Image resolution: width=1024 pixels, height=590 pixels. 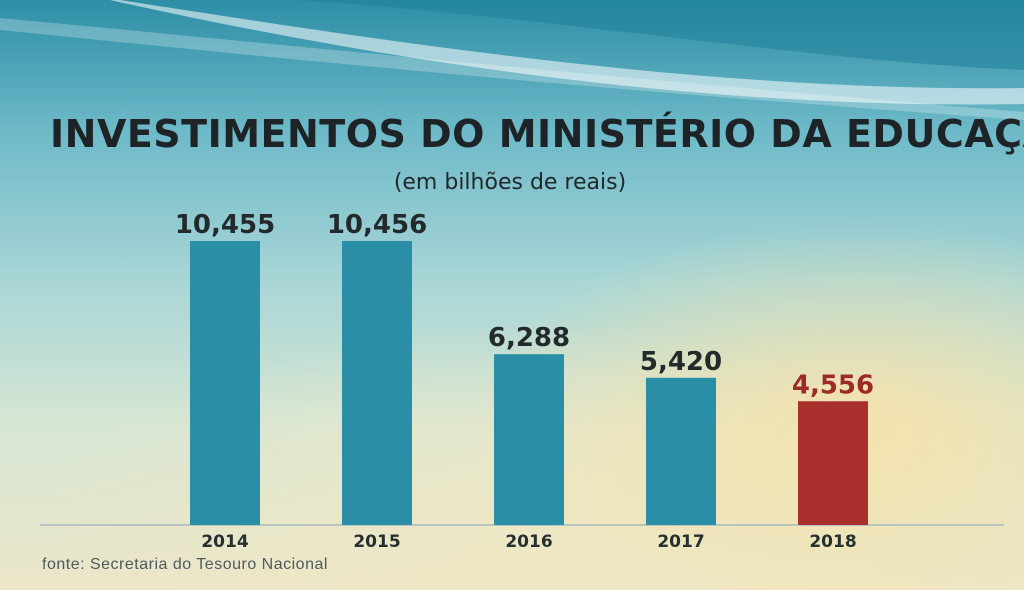 I want to click on chart-subtitle: (em bilhões de reais), so click(x=510, y=182).